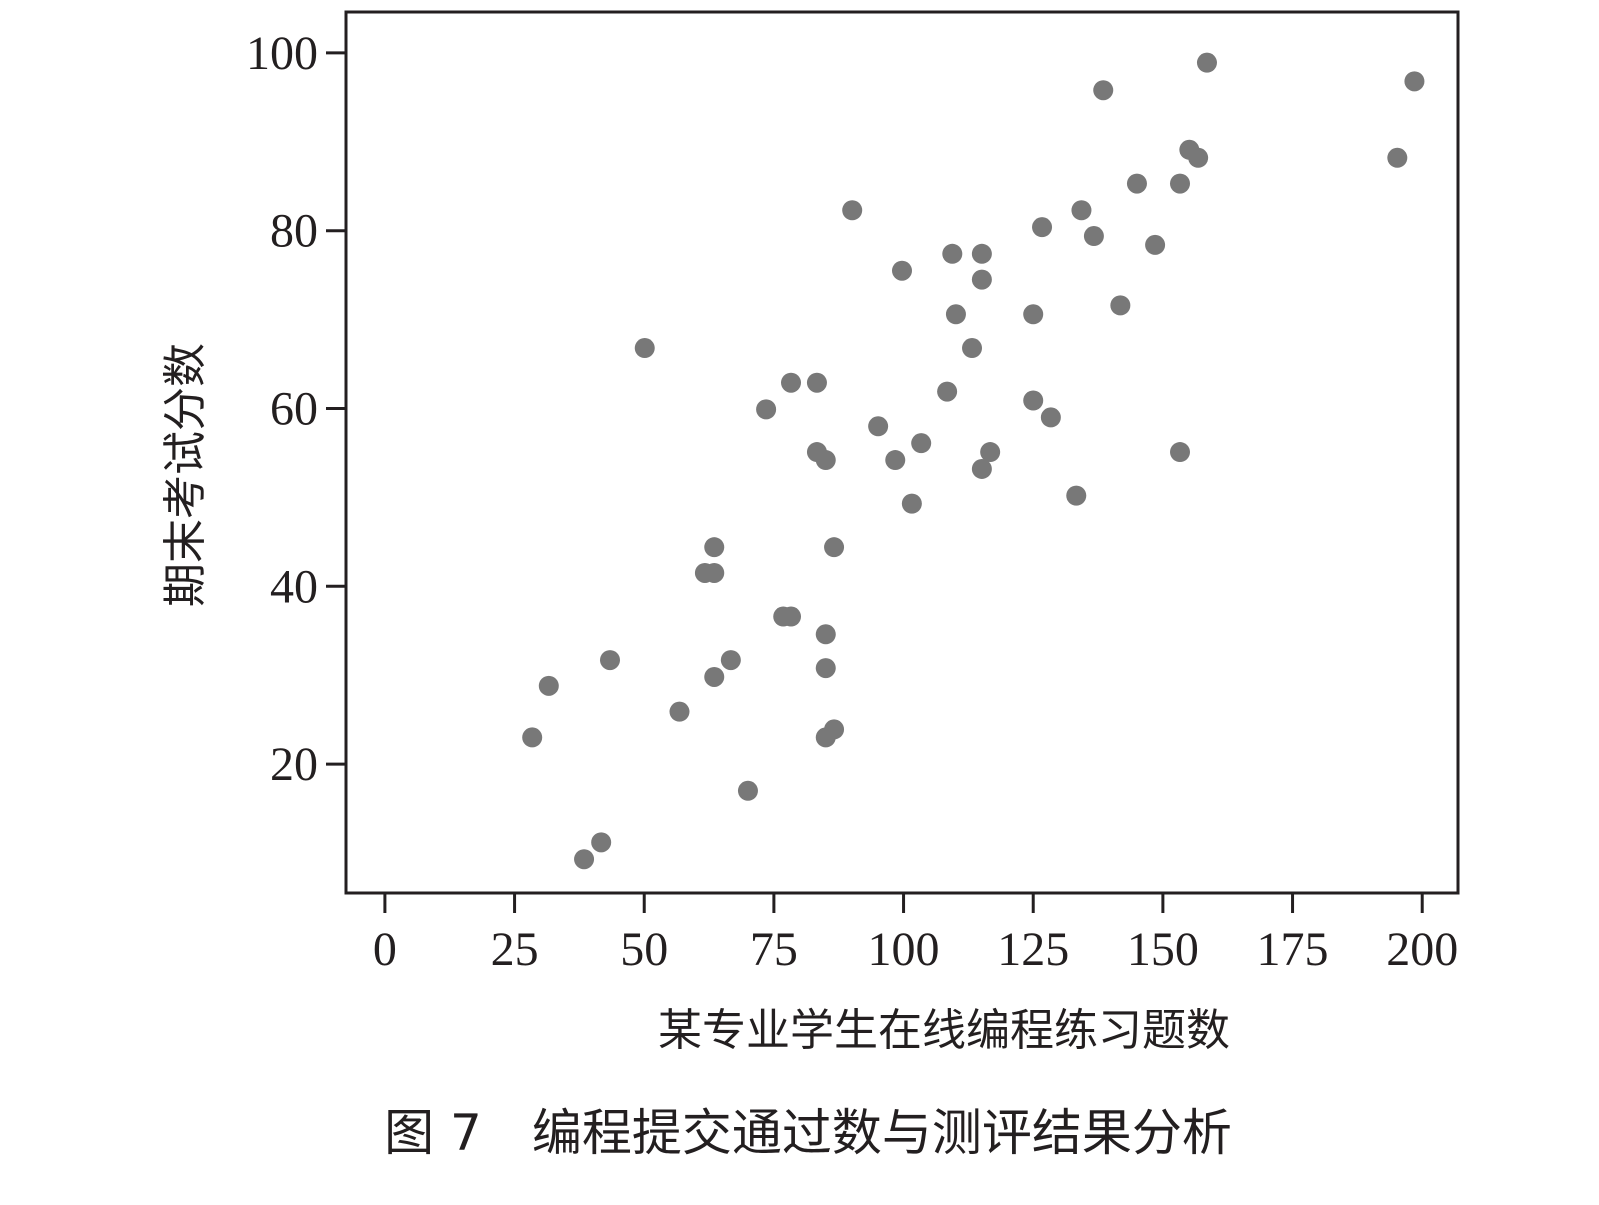  Describe the element at coordinates (294, 586) in the screenshot. I see `y-tick-label: 40` at that location.